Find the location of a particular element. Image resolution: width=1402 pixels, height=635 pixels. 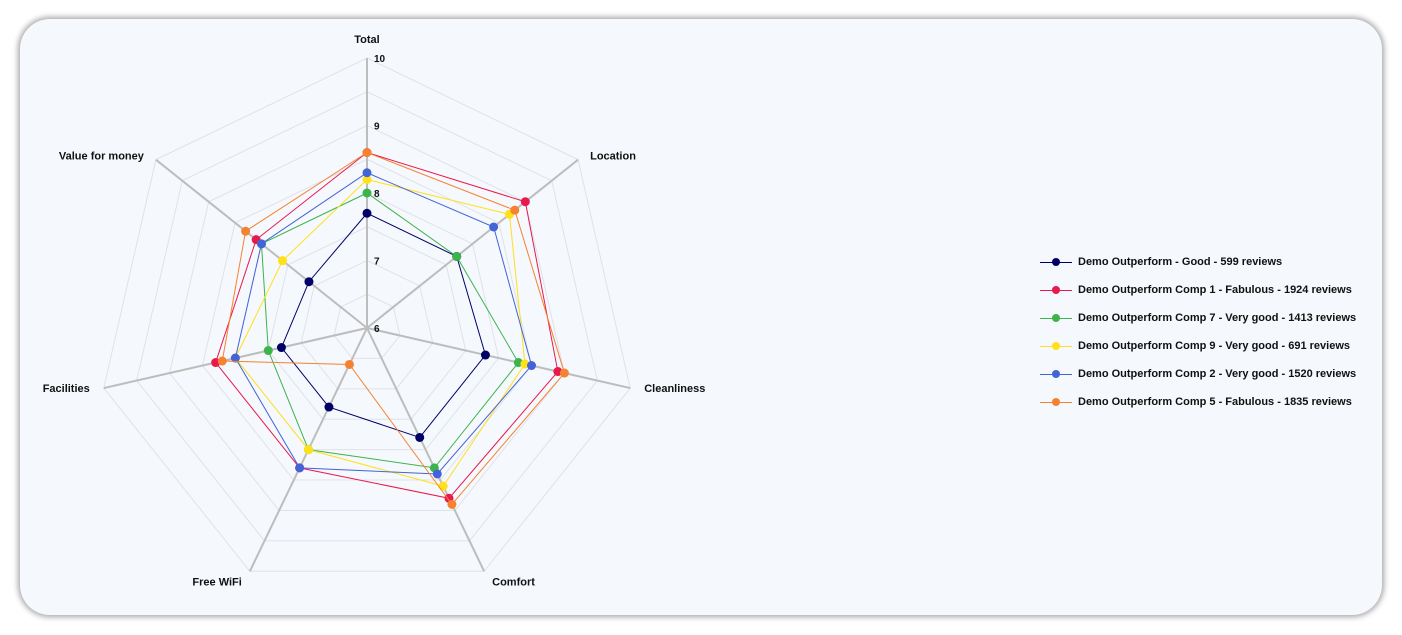

axis-label: Free WiFi is located at coordinates (216, 582).